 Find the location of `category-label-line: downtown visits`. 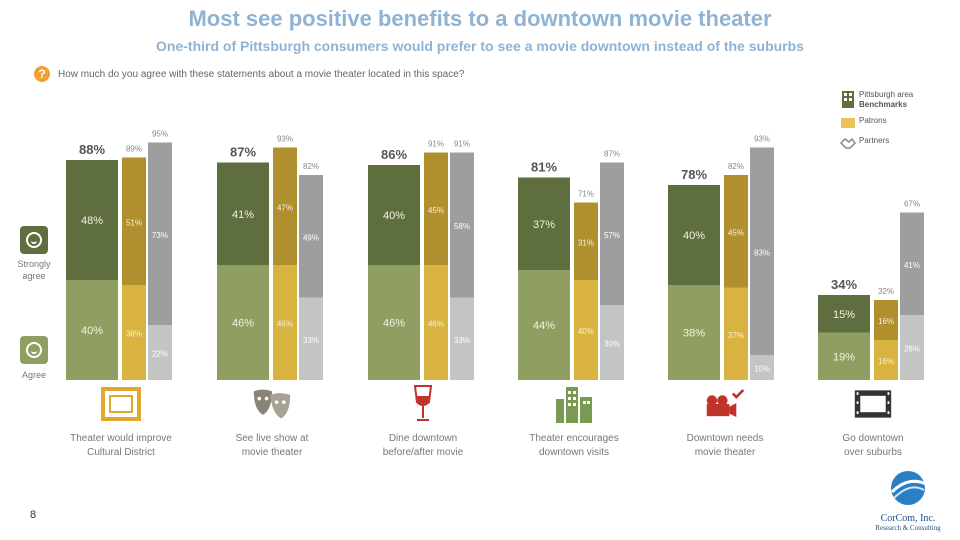

category-label-line: downtown visits is located at coordinates (574, 452).